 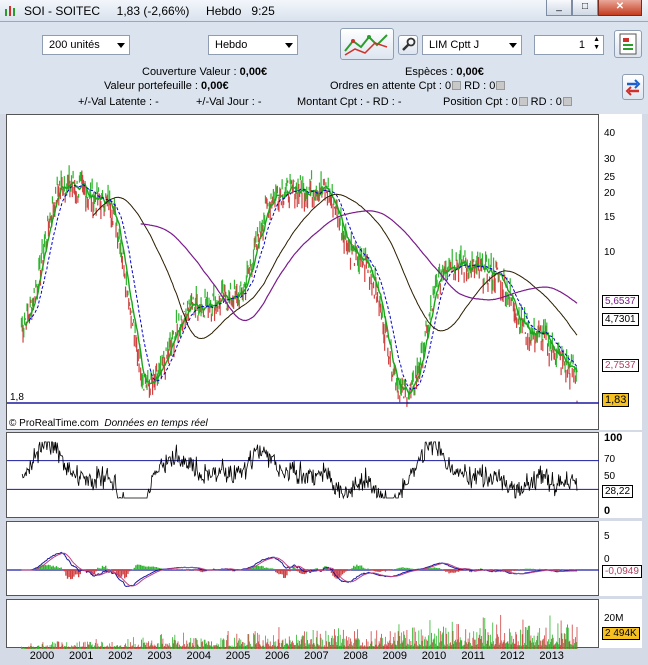 I want to click on macd-panel, so click(x=303, y=559).